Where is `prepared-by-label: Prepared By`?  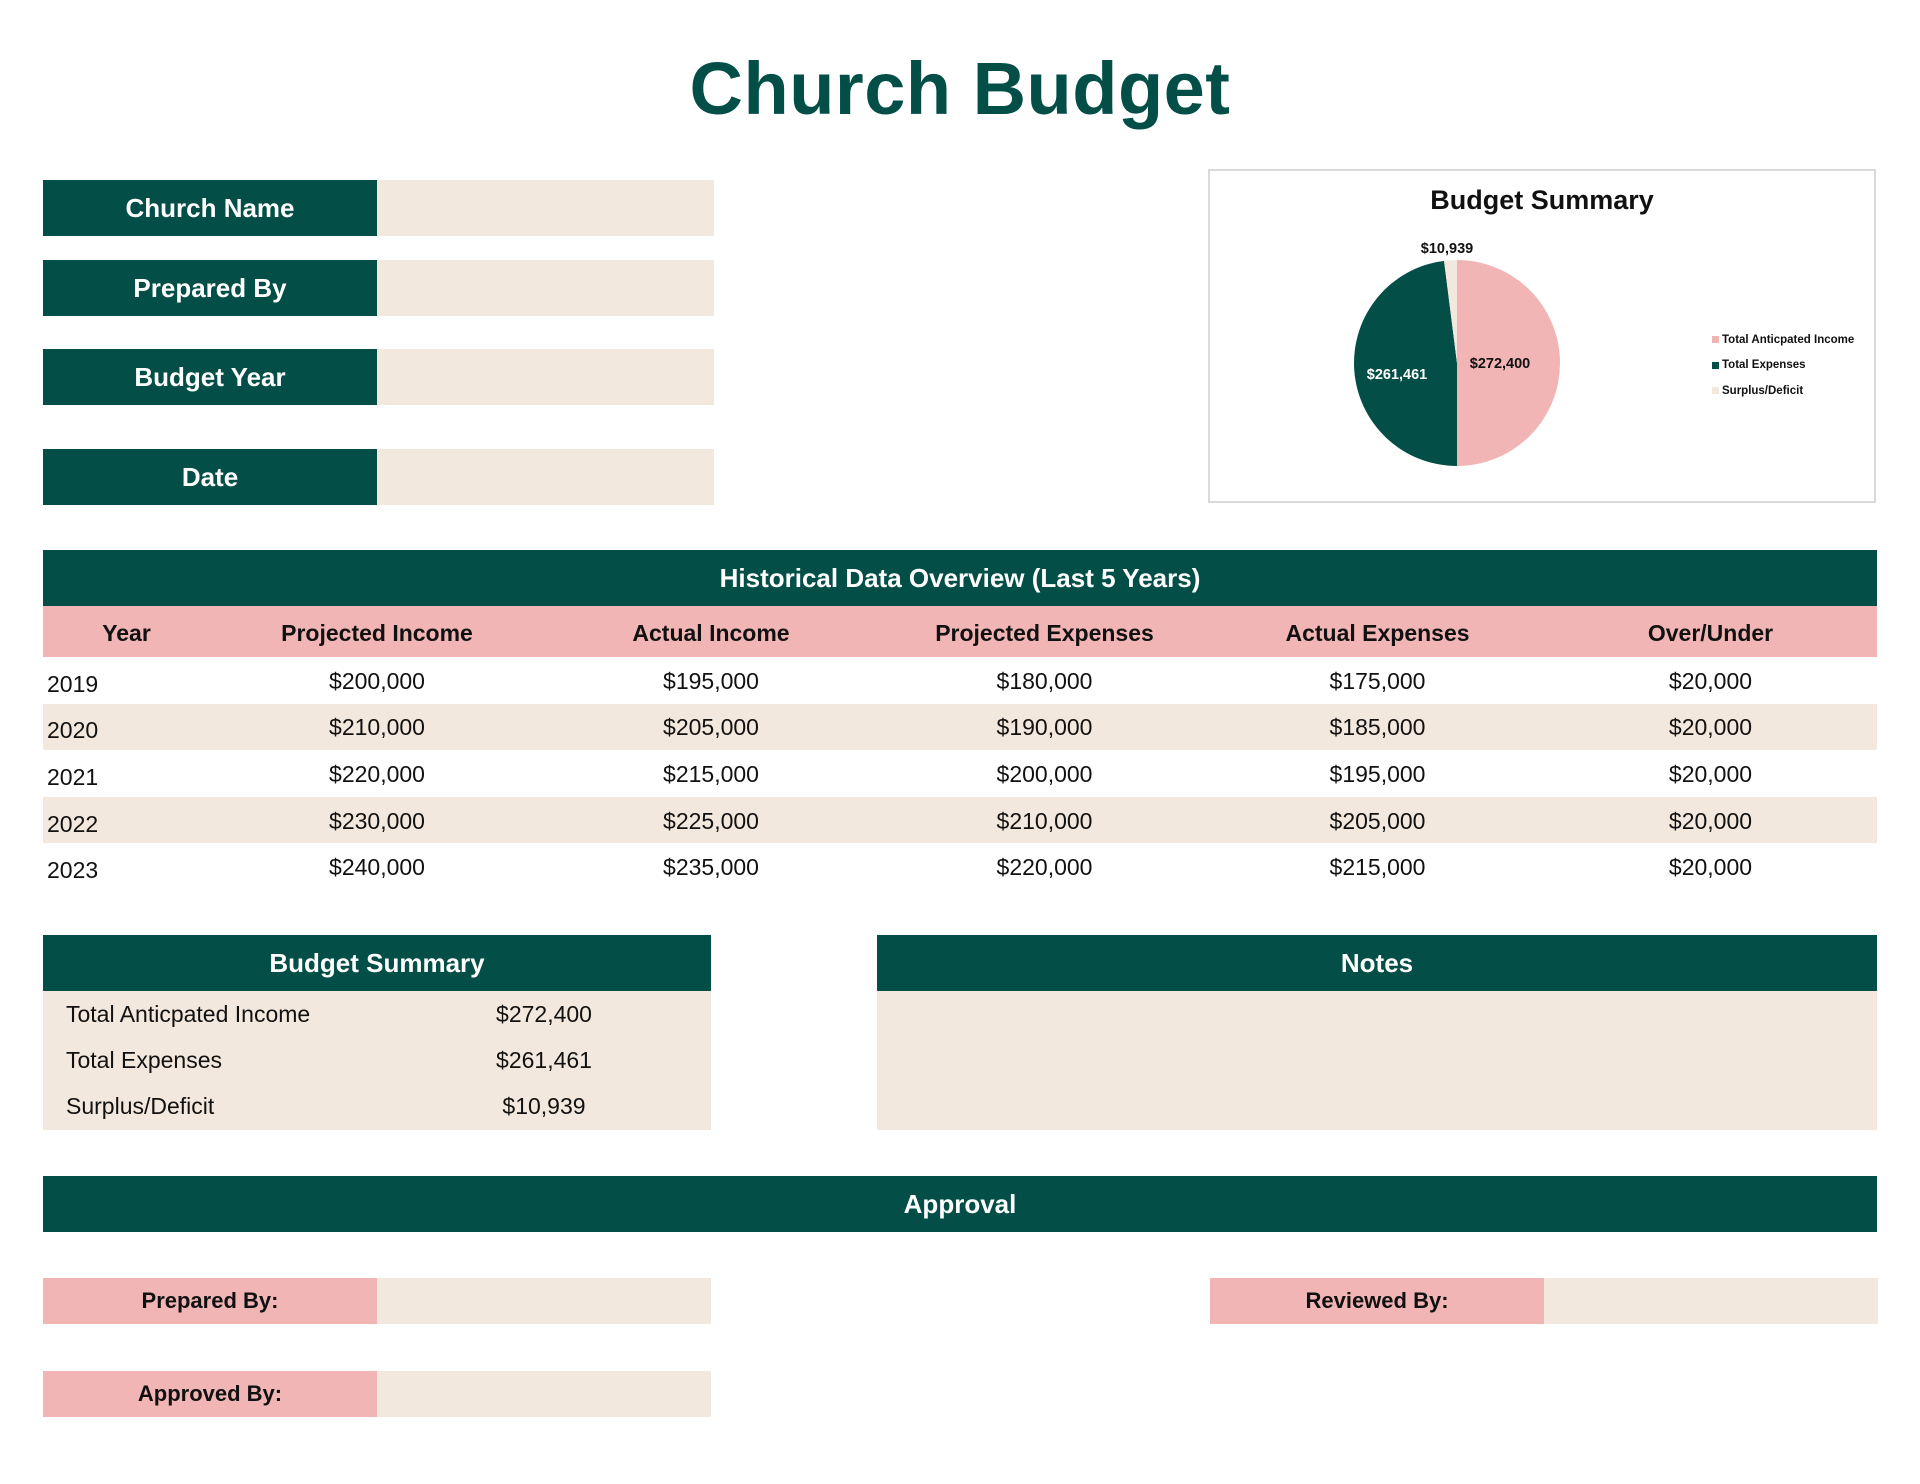
prepared-by-label: Prepared By is located at coordinates (210, 288).